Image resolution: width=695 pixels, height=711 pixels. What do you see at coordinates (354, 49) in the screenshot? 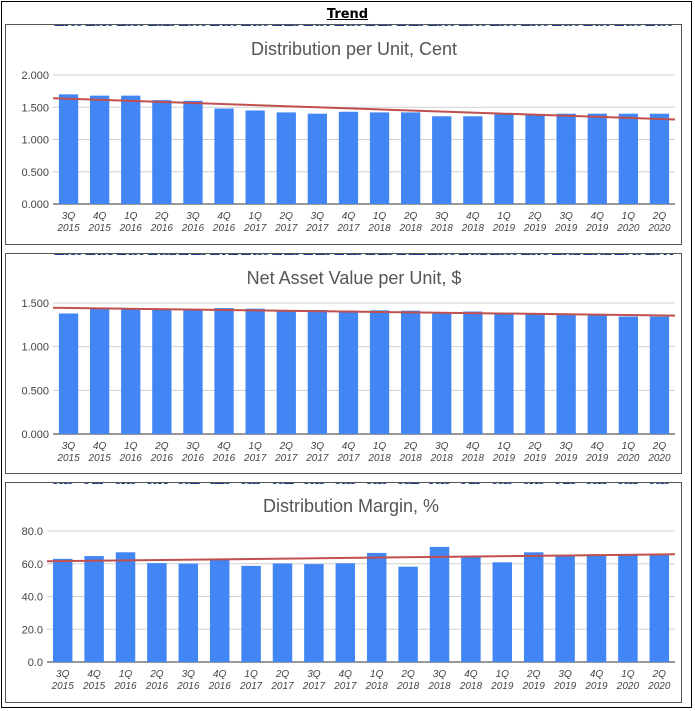
I see `chart-title: Distribution per Unit, Cent` at bounding box center [354, 49].